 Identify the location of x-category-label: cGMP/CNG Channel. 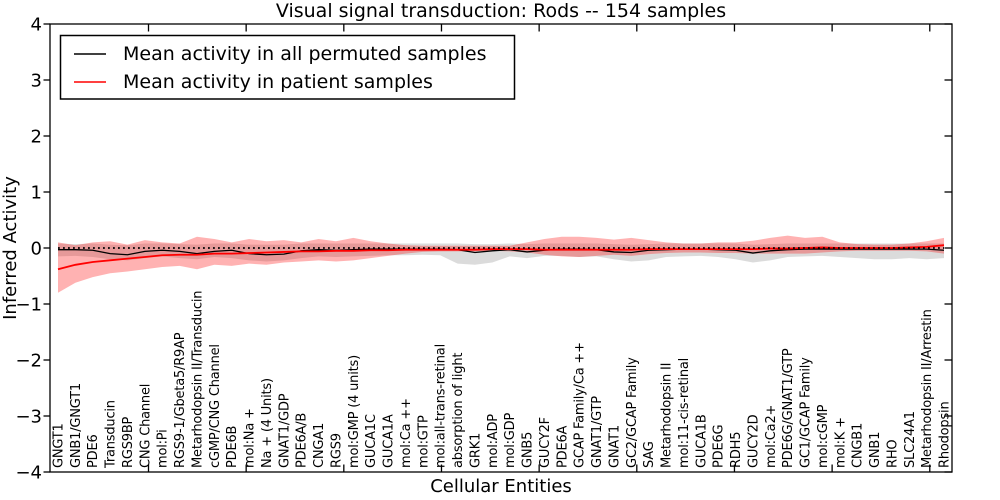
(215, 406).